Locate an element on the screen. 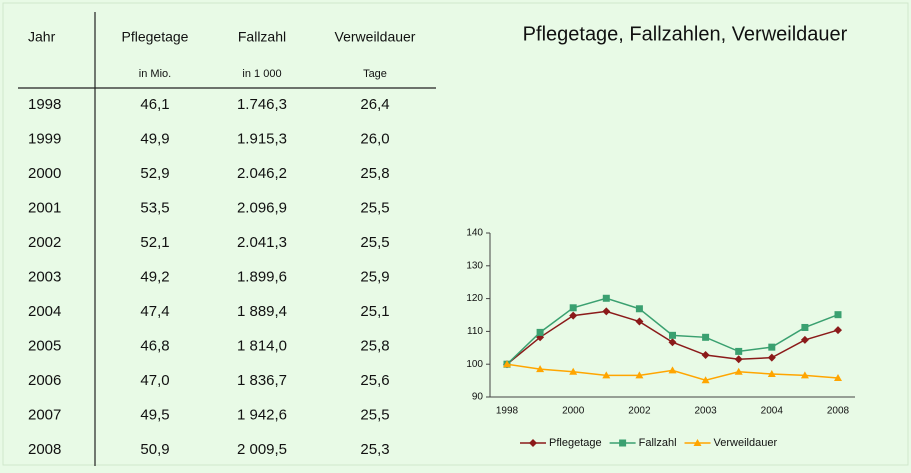 This screenshot has height=473, width=911. table-cell: 25,3 is located at coordinates (374, 449).